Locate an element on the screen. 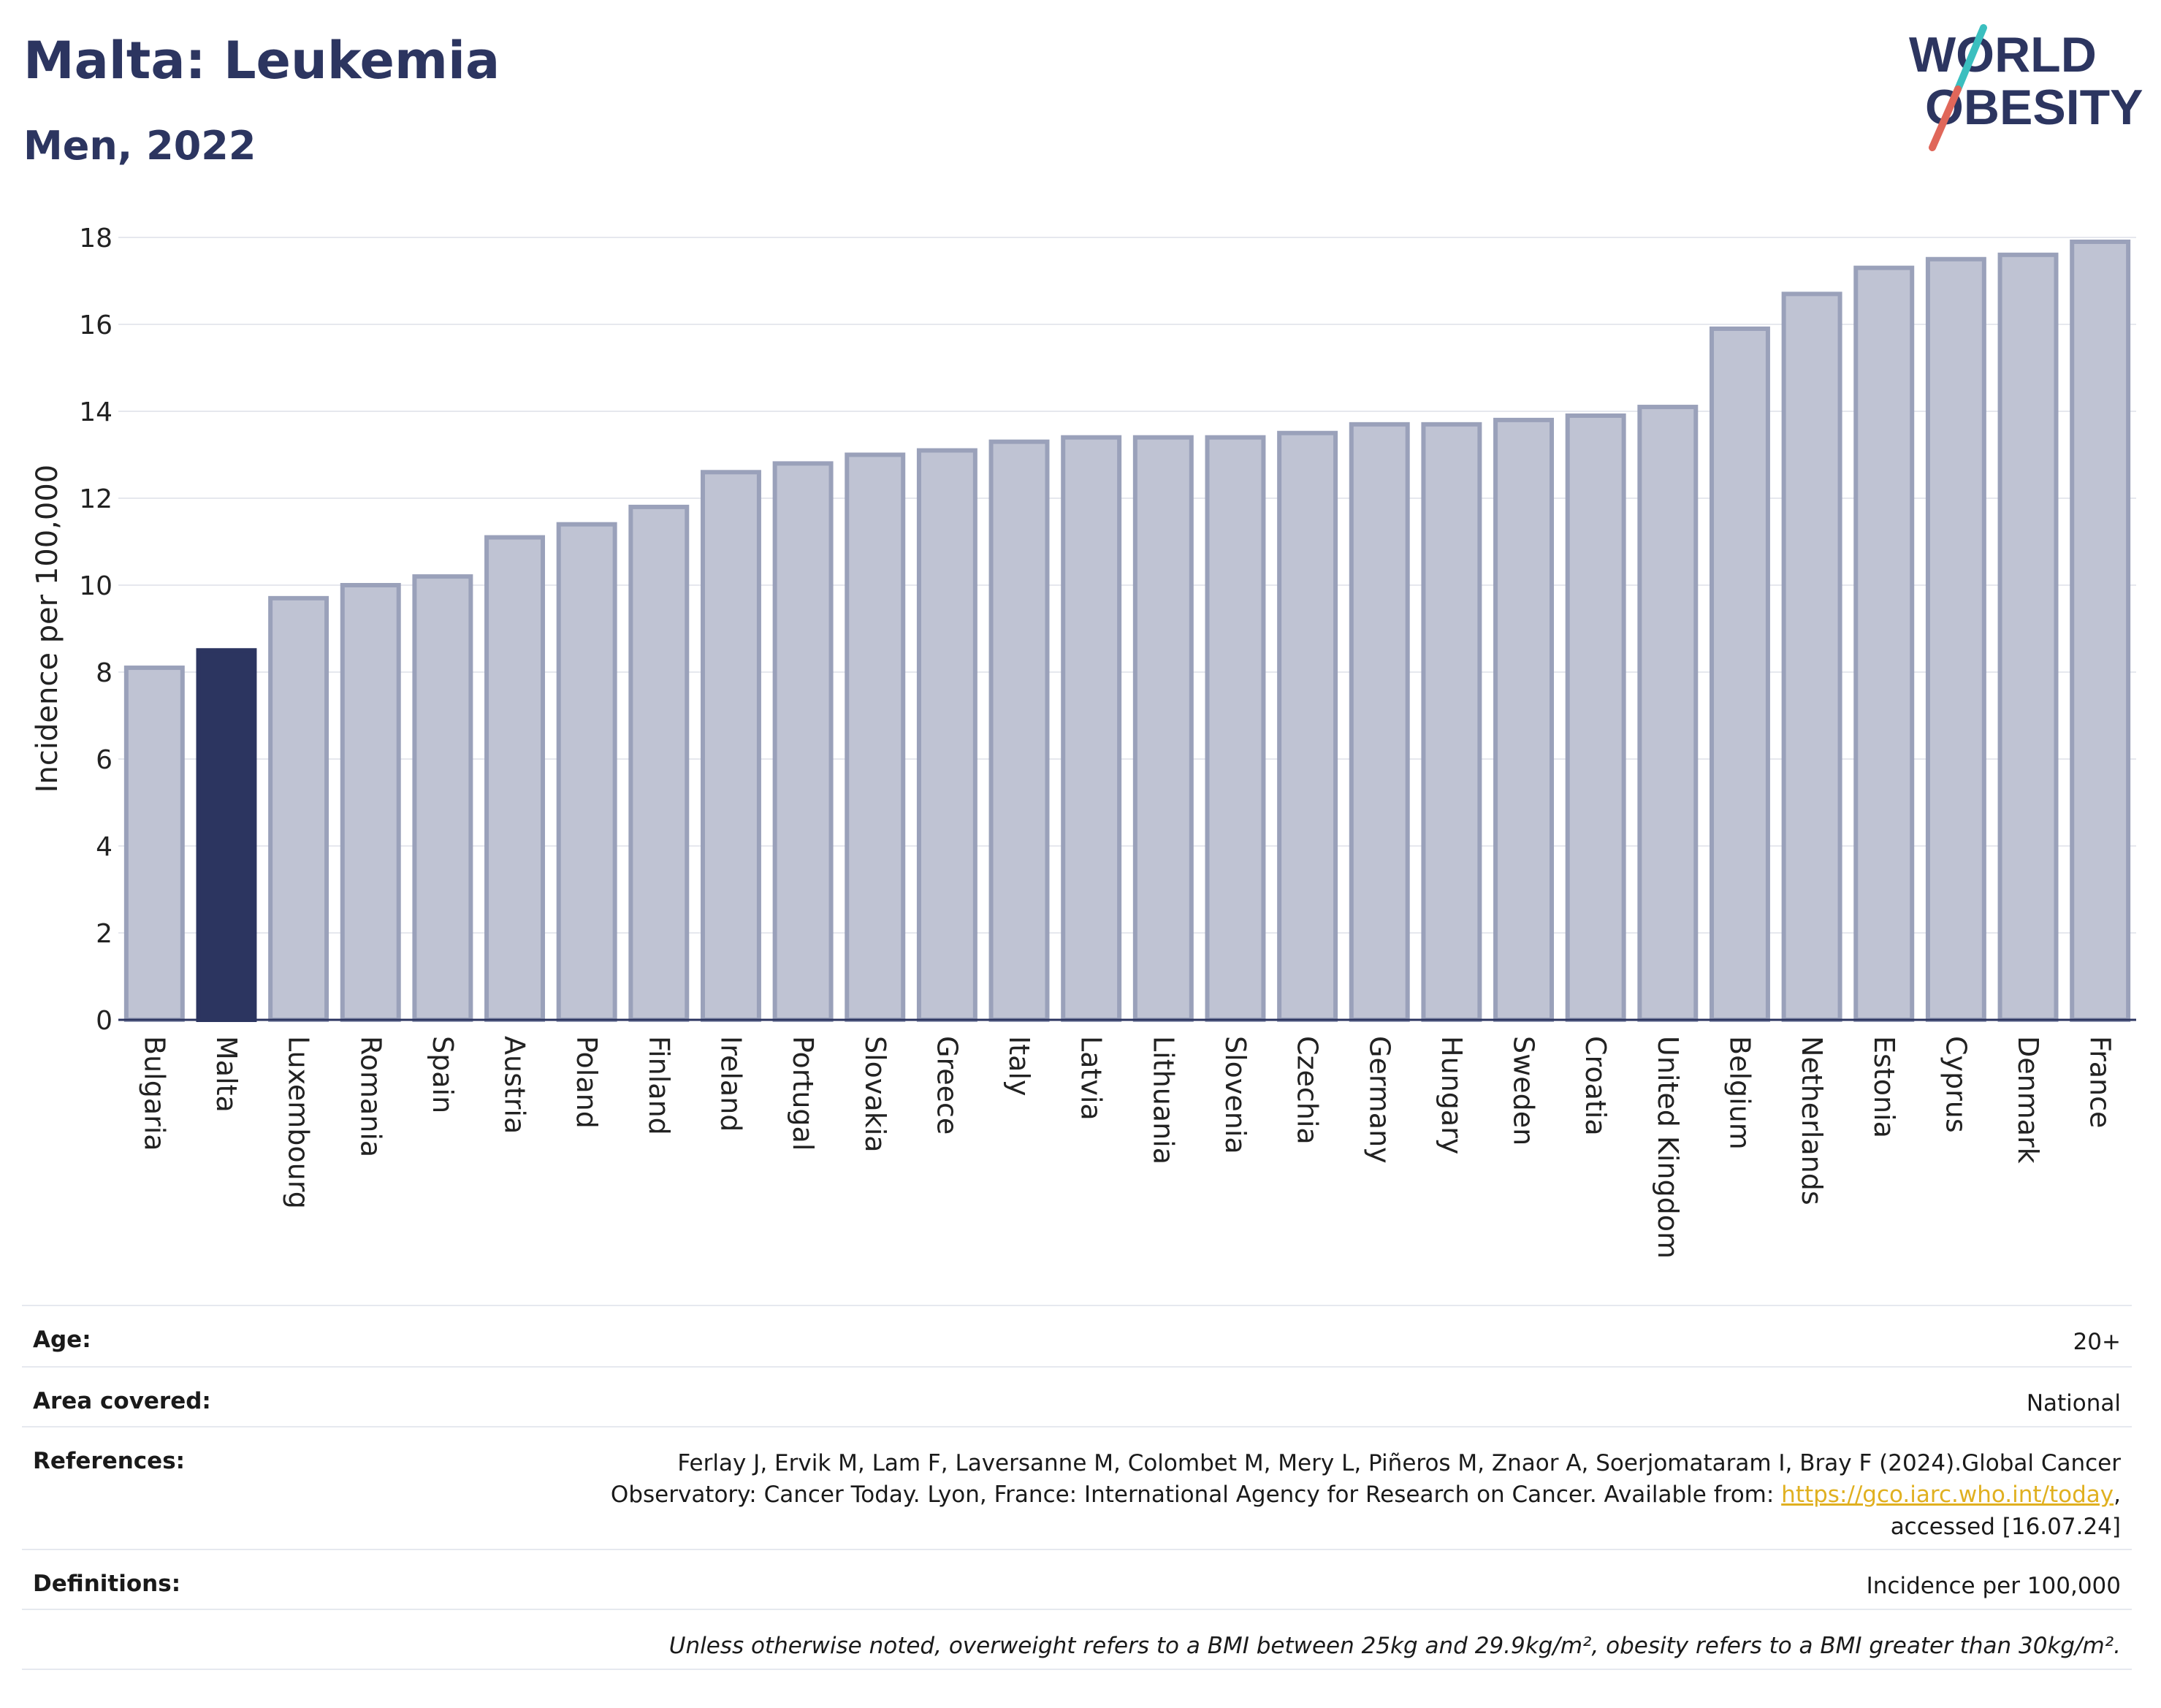 The height and width of the screenshot is (1708, 2161). y-tick-label: 4 is located at coordinates (105, 847).